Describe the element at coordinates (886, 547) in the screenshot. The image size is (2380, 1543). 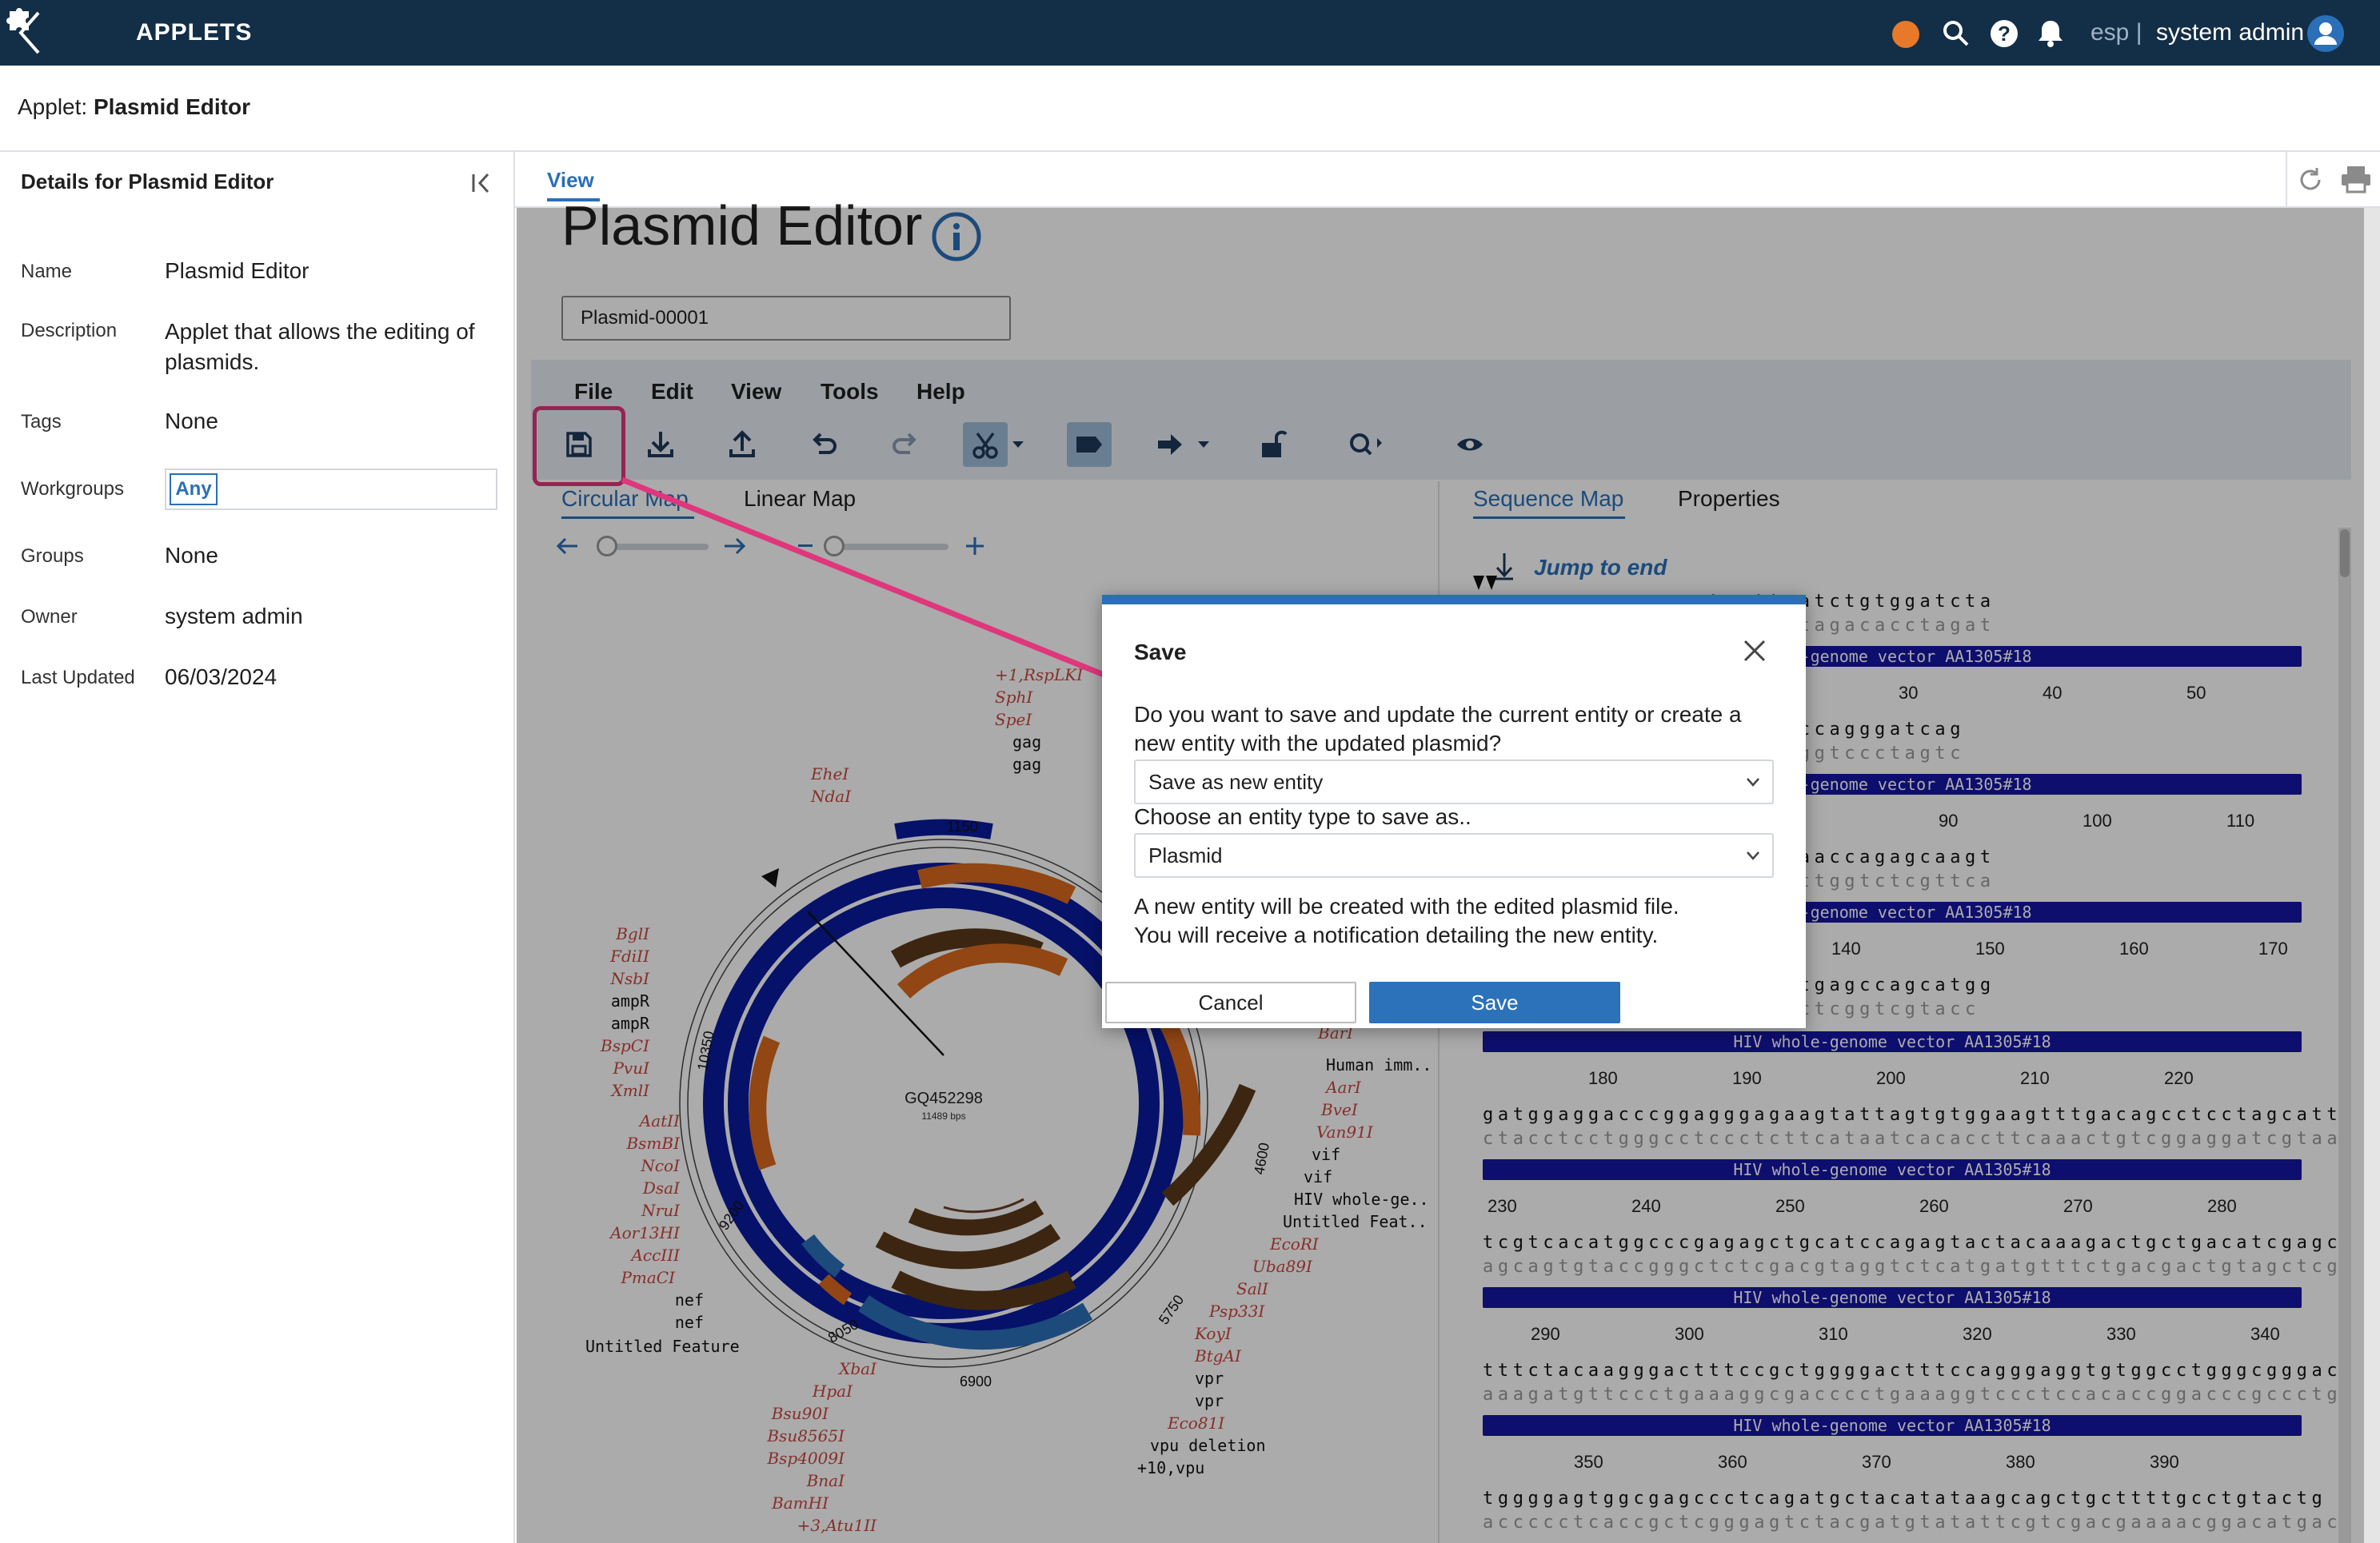
I see `zoom-slider` at that location.